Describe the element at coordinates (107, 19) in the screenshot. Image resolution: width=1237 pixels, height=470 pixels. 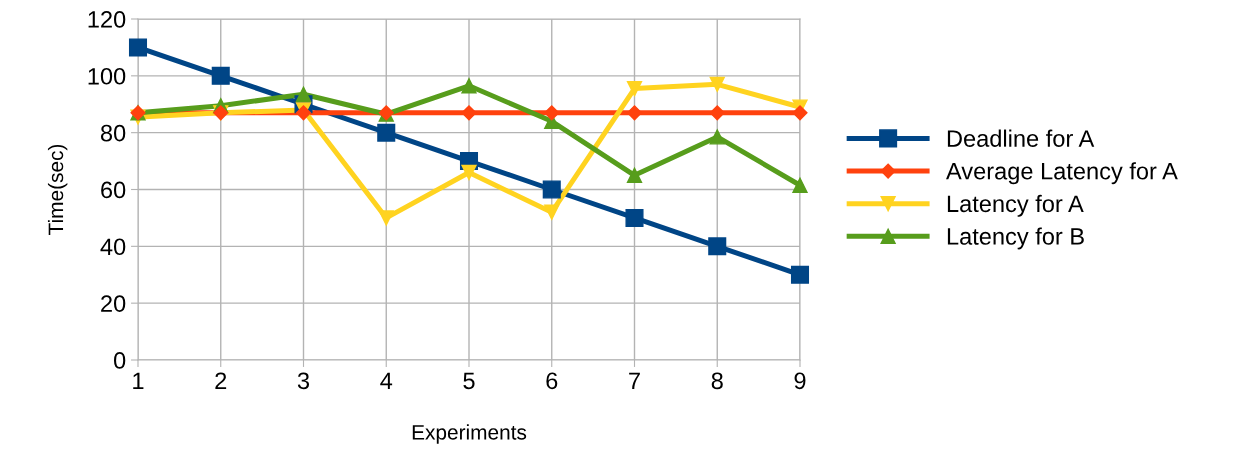
I see `y-tick-label: 120` at that location.